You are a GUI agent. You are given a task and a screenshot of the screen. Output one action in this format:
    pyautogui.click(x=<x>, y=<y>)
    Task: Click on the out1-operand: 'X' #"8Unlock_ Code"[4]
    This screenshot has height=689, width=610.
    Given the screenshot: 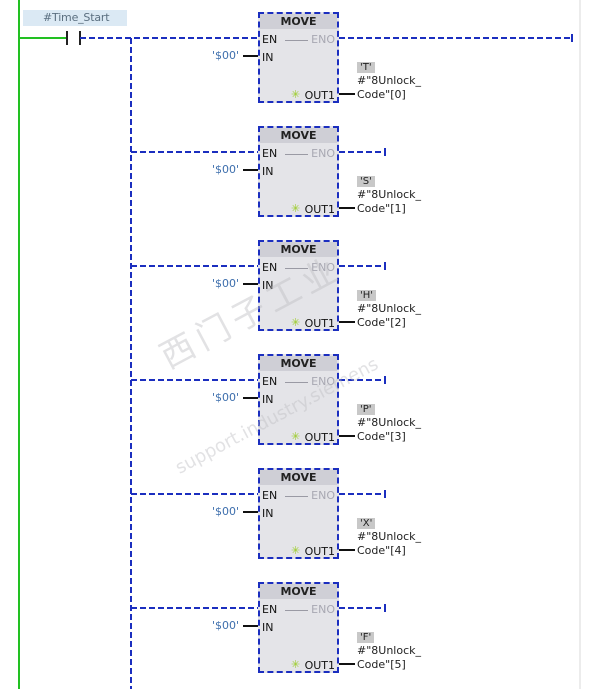 What is the action you would take?
    pyautogui.click(x=389, y=537)
    